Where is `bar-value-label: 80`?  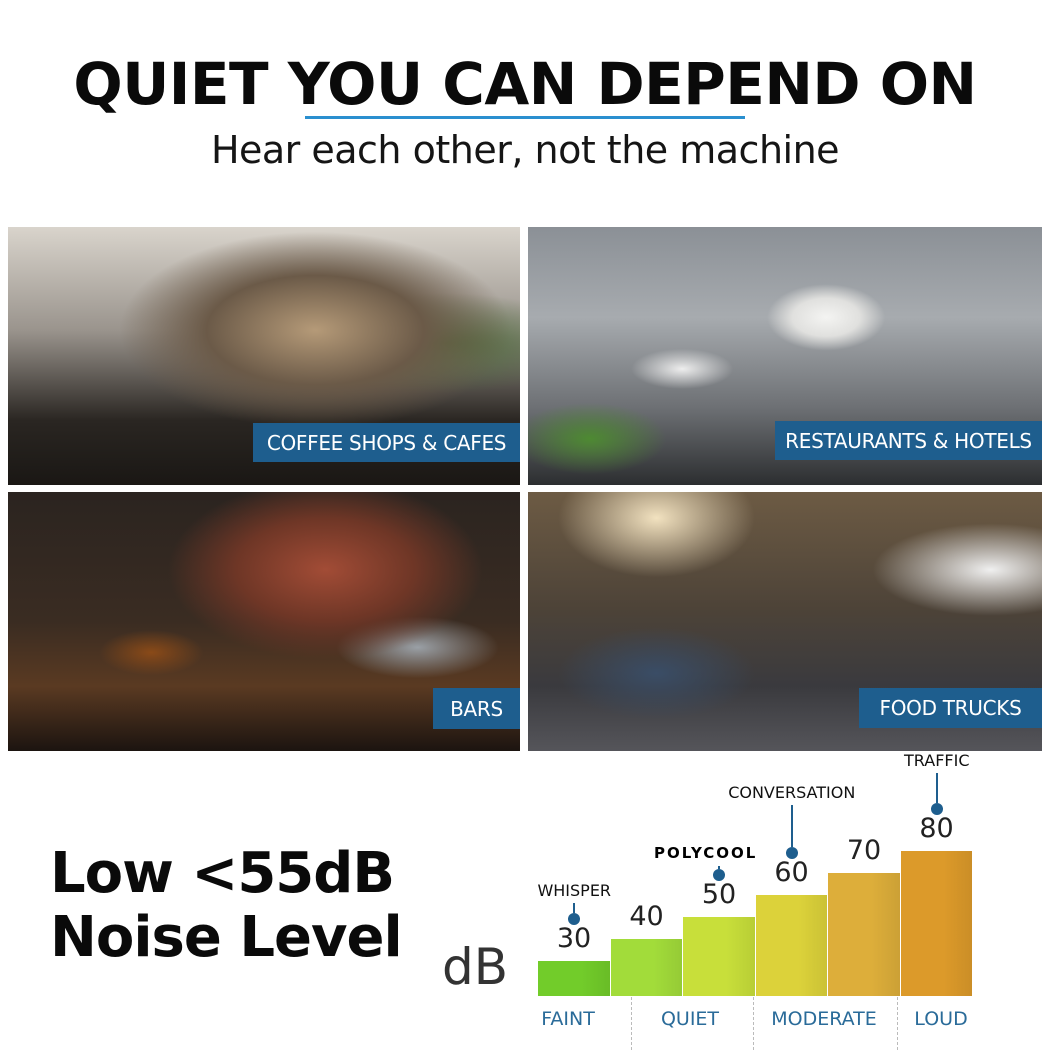 bar-value-label: 80 is located at coordinates (936, 828).